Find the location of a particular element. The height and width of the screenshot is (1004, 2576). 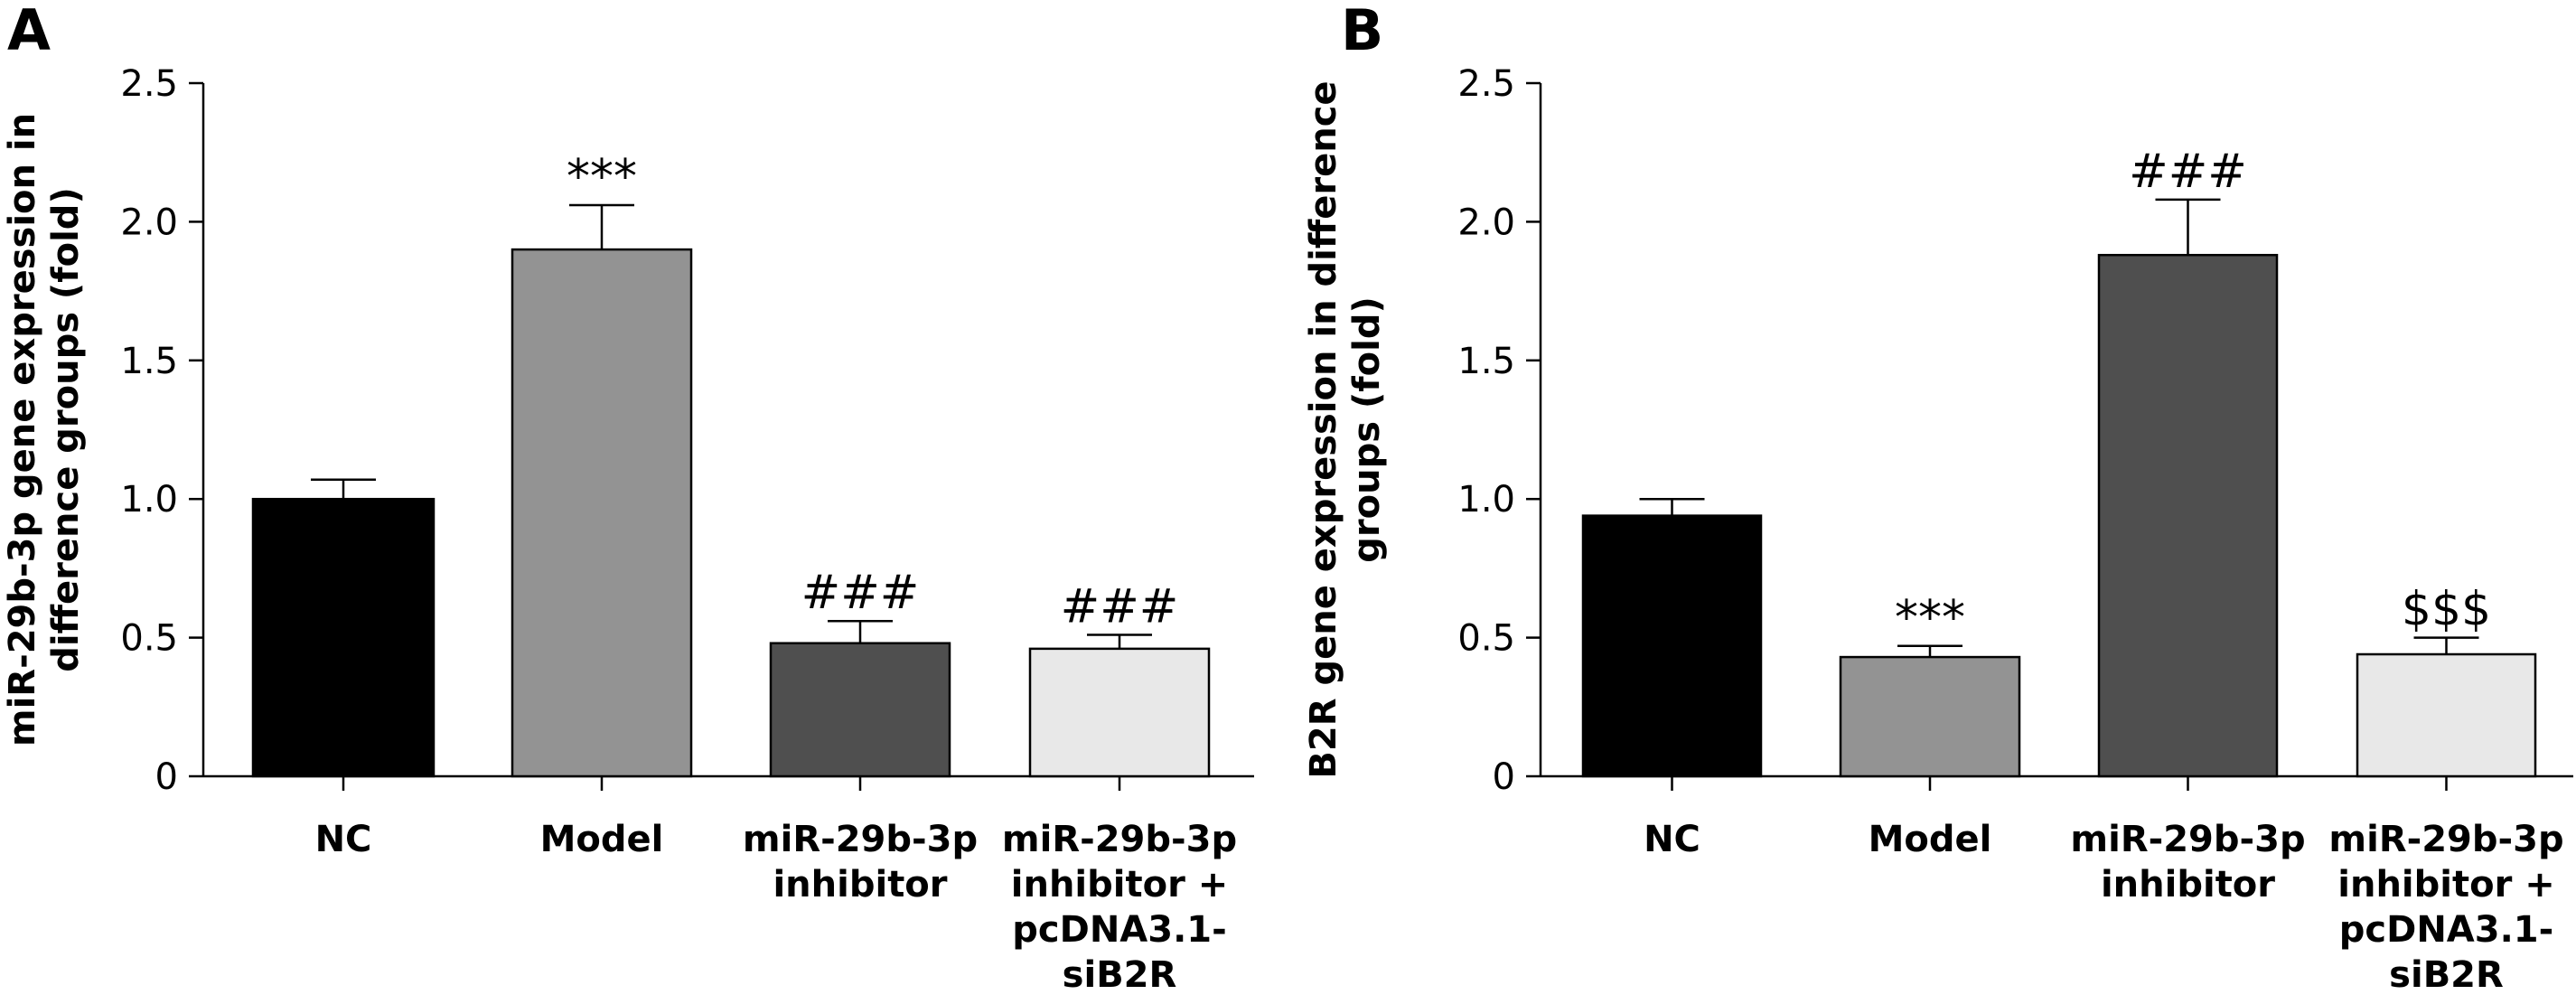

panel-letter: B is located at coordinates (1362, 31).